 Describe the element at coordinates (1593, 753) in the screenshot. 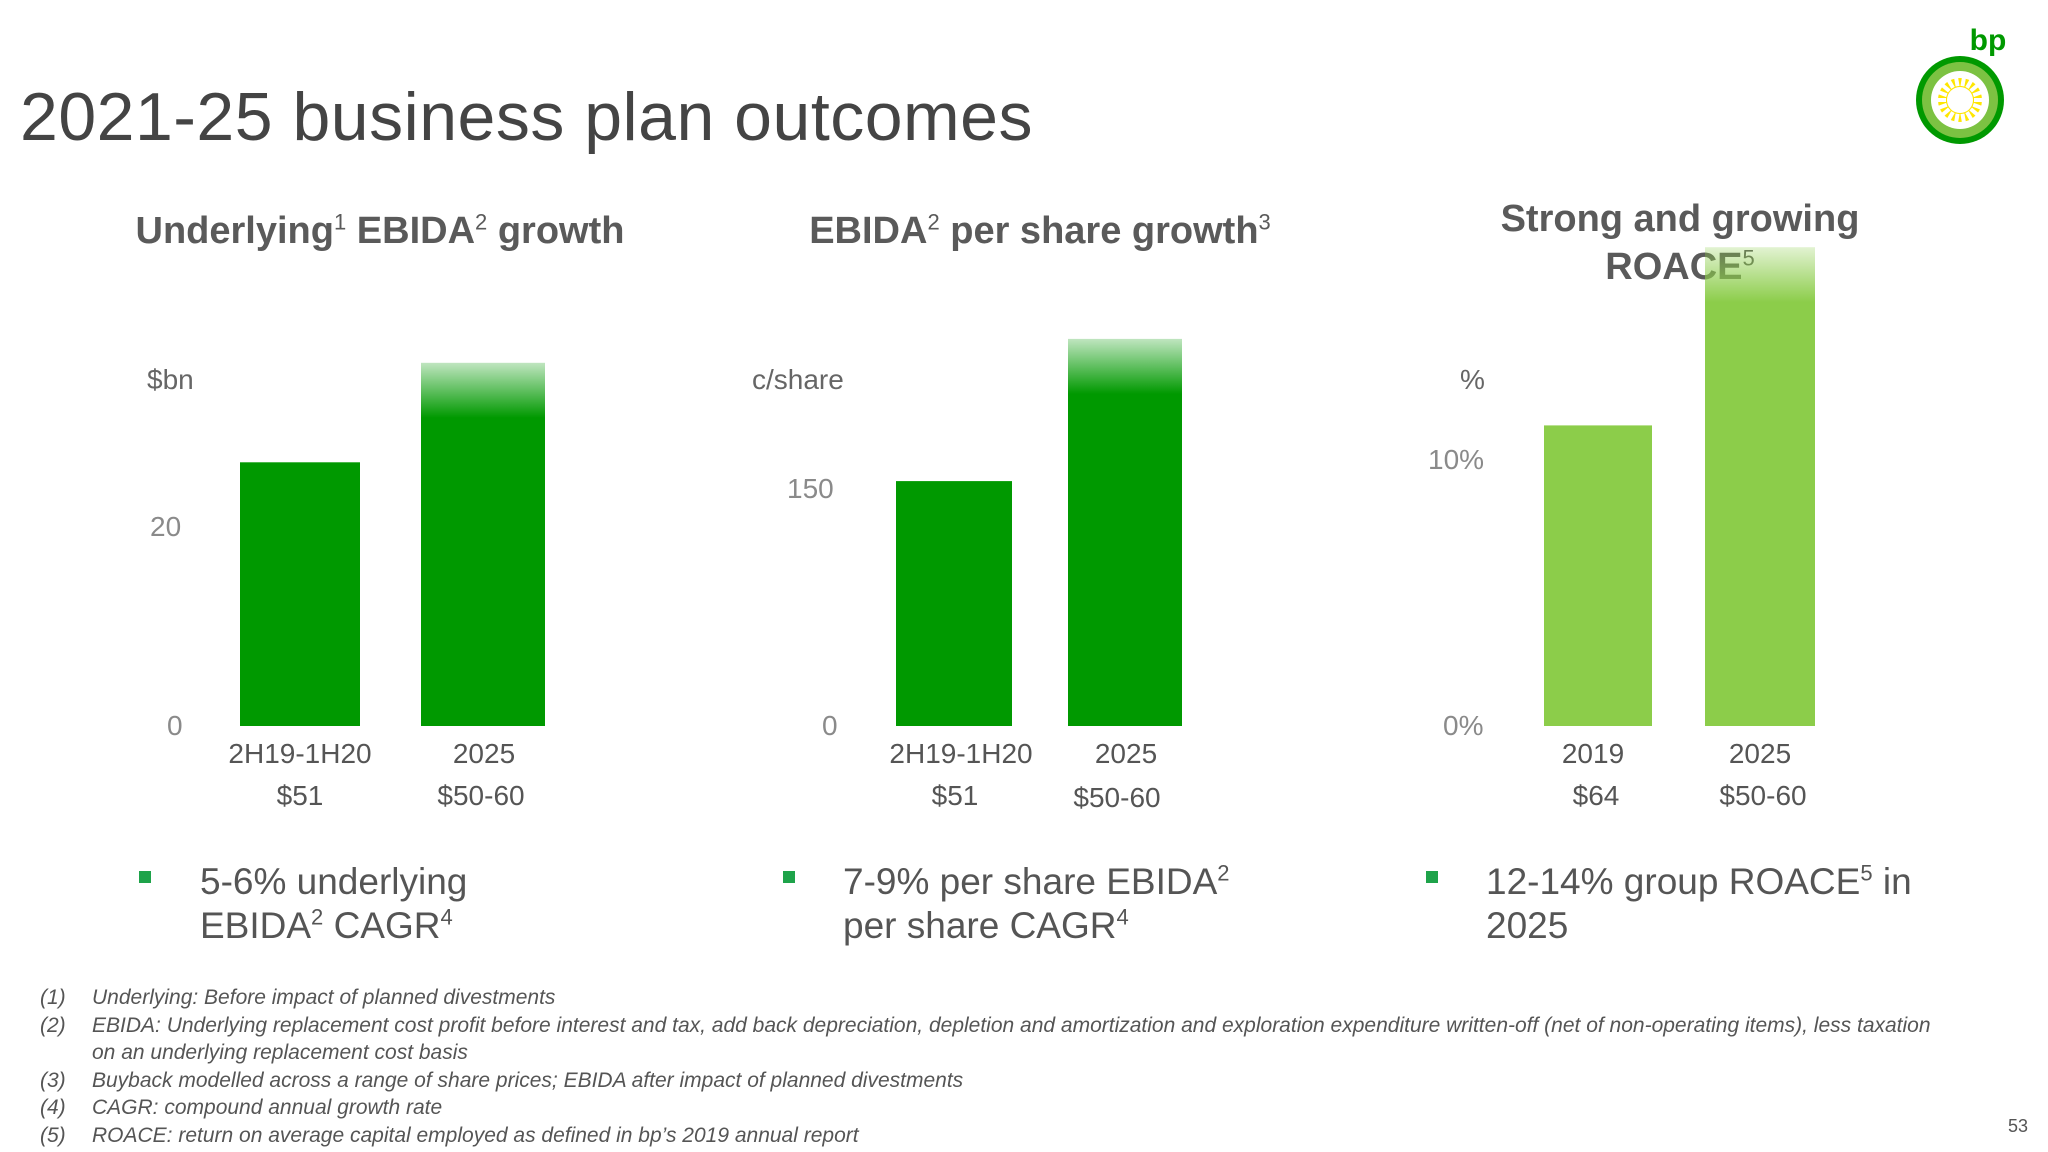

I see `category-label: 2019` at that location.